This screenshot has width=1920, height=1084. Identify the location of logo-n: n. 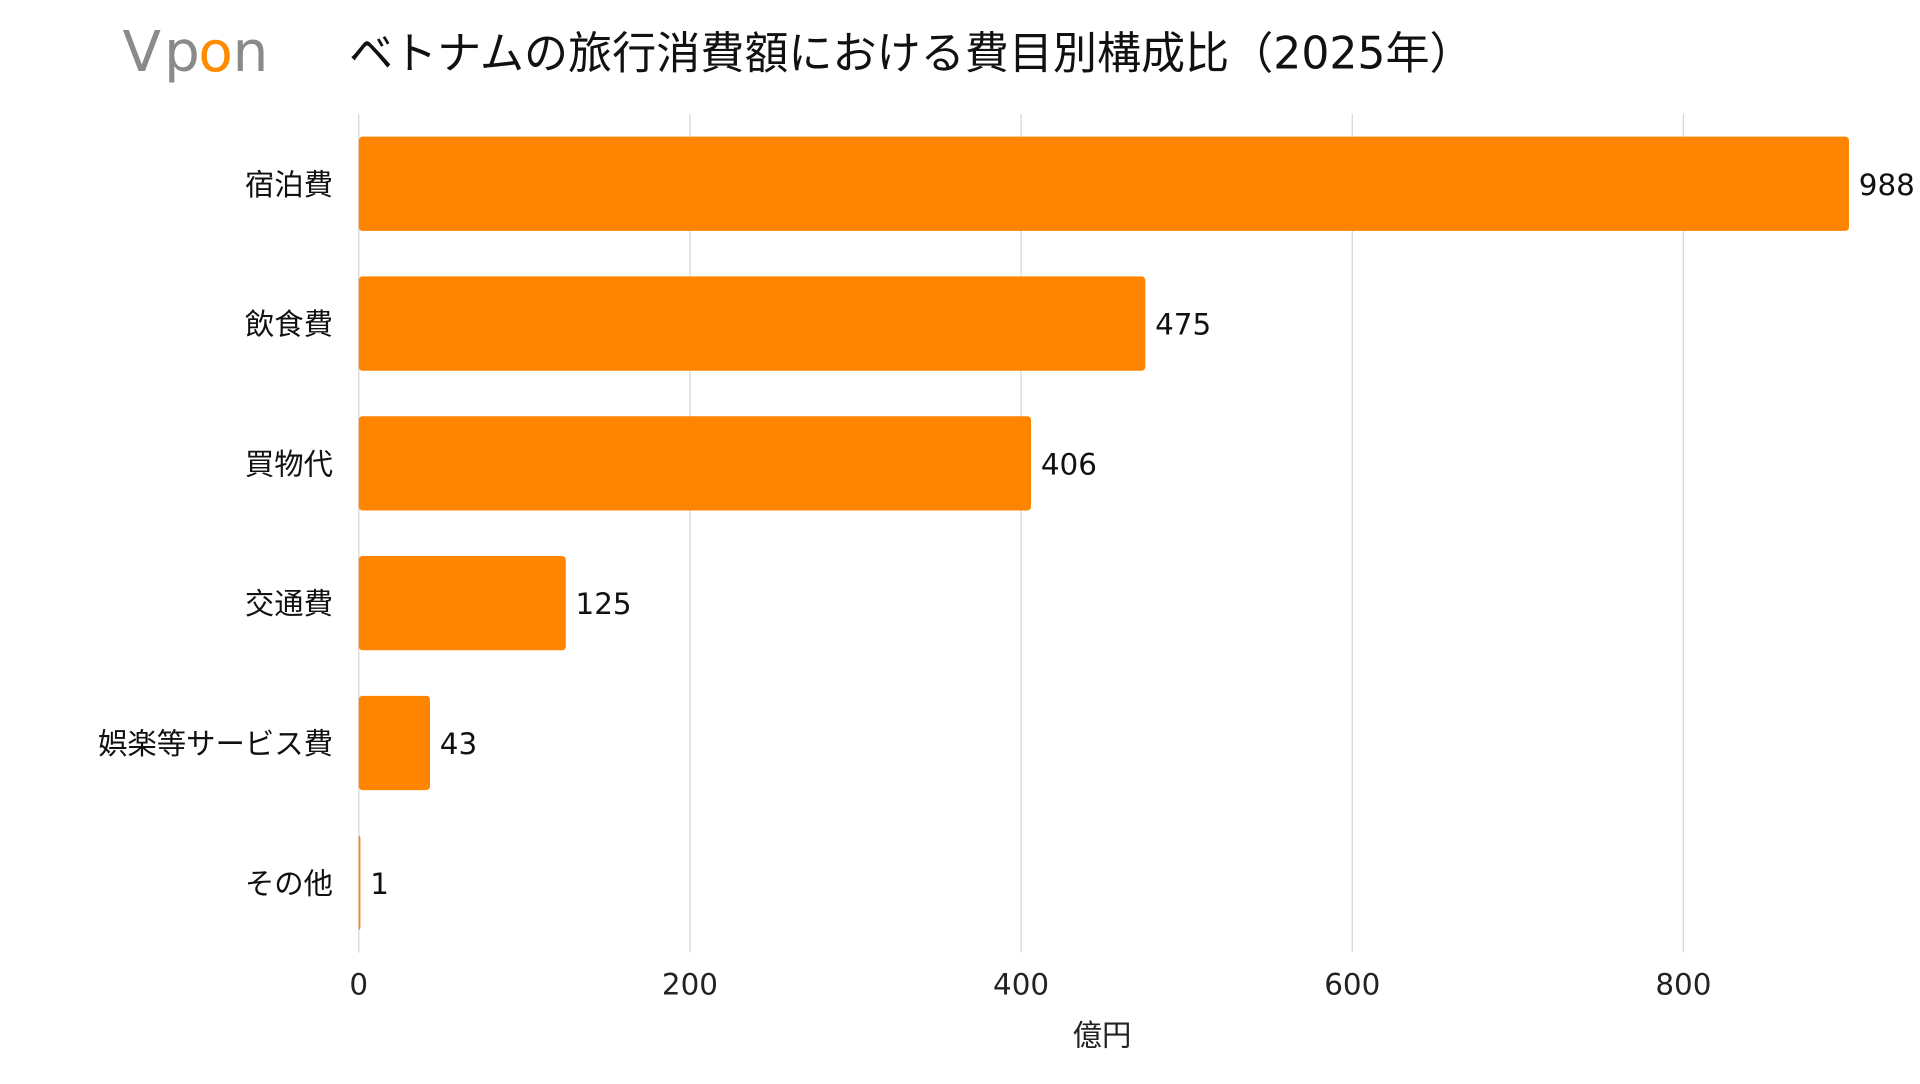
(251, 52).